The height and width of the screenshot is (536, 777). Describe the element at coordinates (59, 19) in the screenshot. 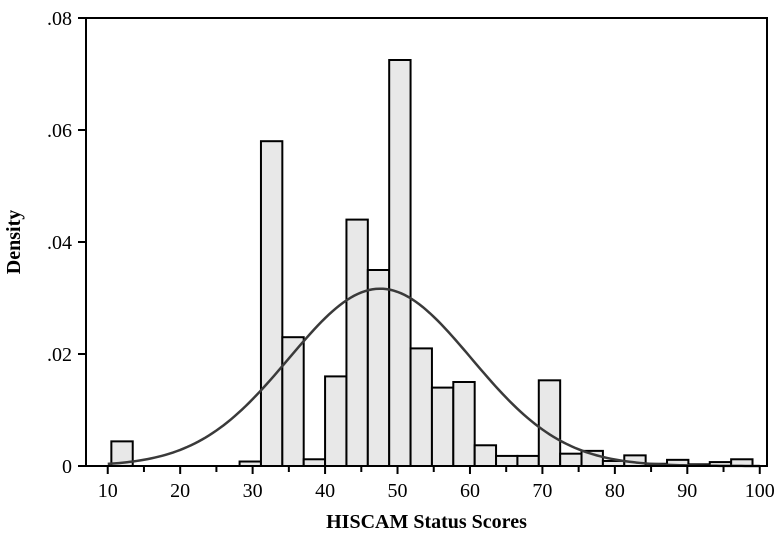

I see `y-tick-label: .08` at that location.